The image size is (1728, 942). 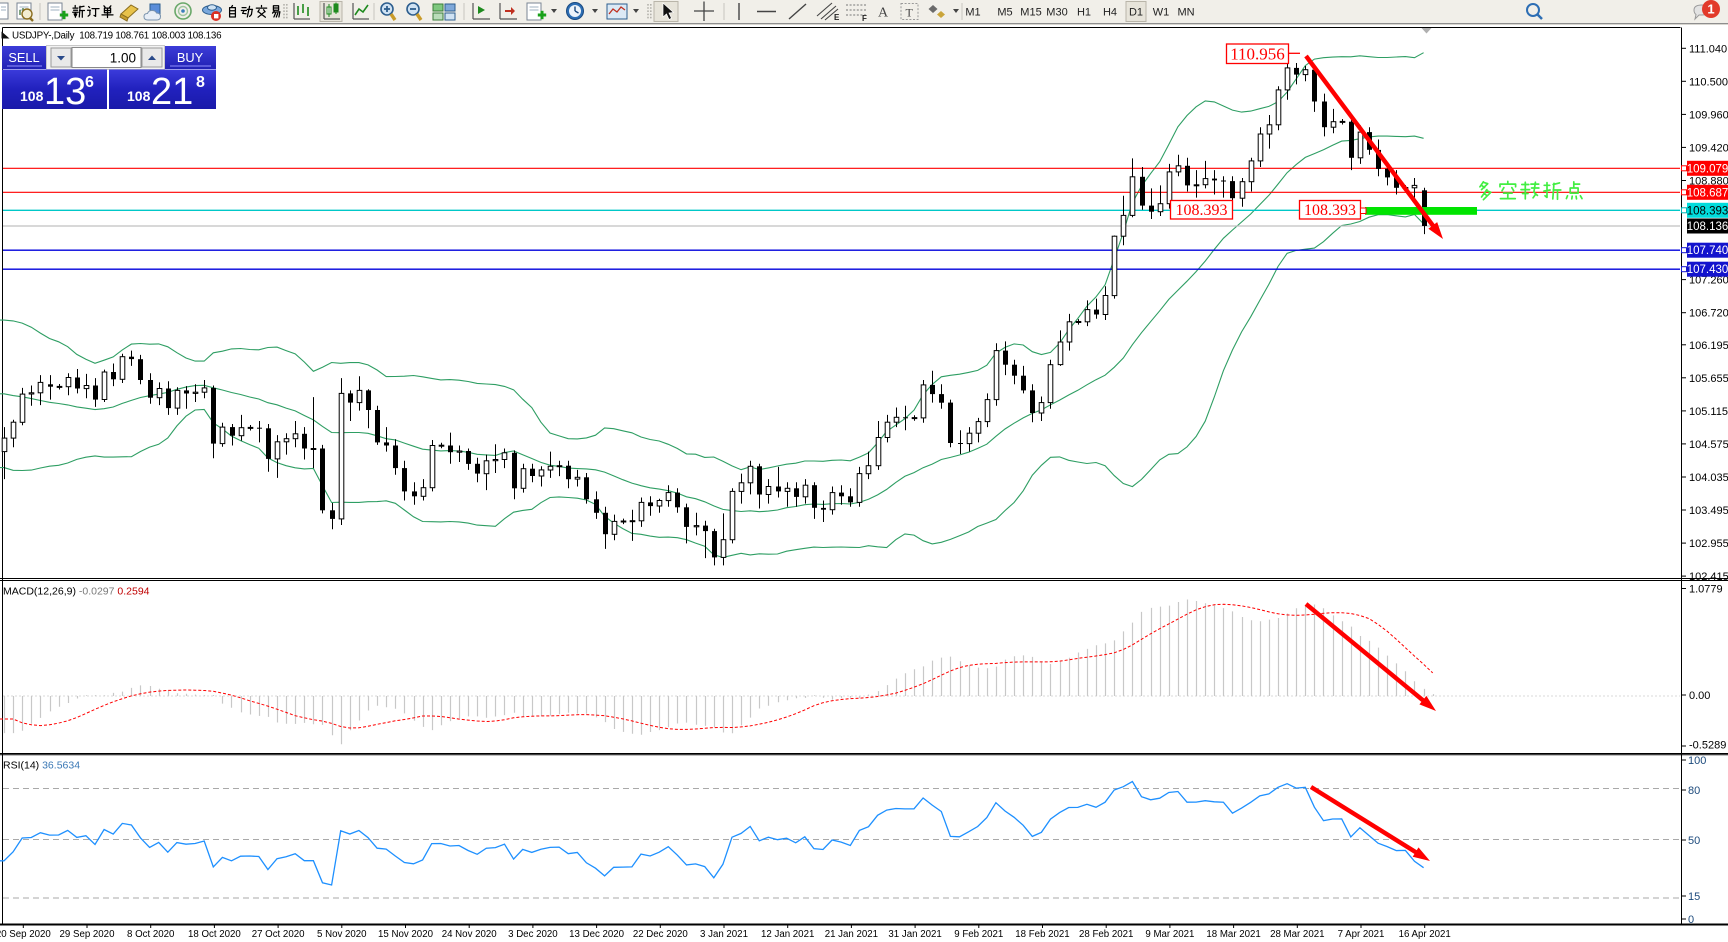 I want to click on svg-text: SELL, so click(x=23, y=57).